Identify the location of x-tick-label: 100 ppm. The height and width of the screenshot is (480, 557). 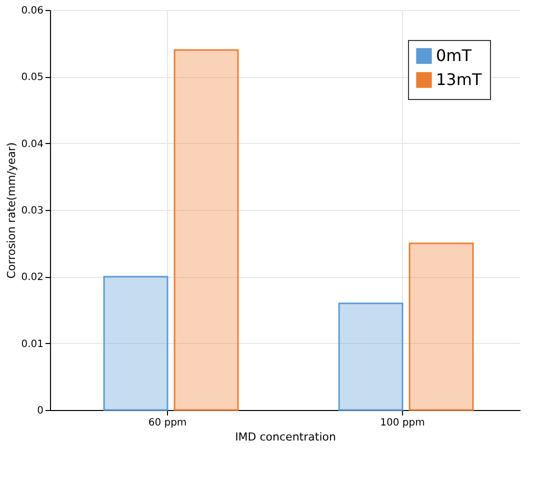
(402, 423).